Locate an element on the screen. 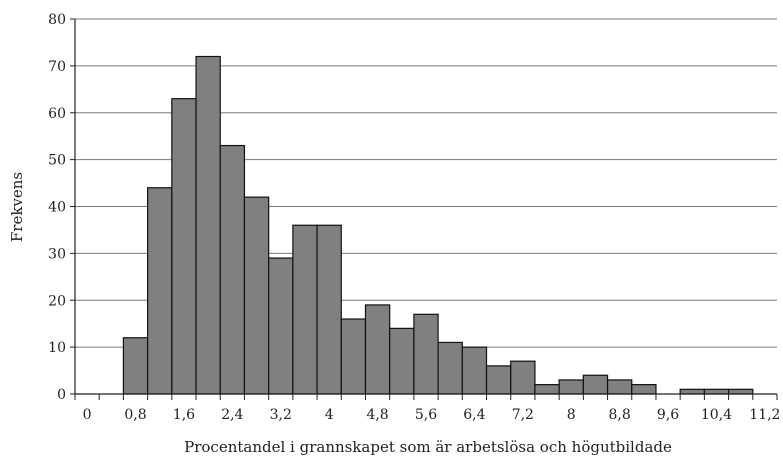 This screenshot has height=459, width=783. y-tick-label: 30 is located at coordinates (57, 254).